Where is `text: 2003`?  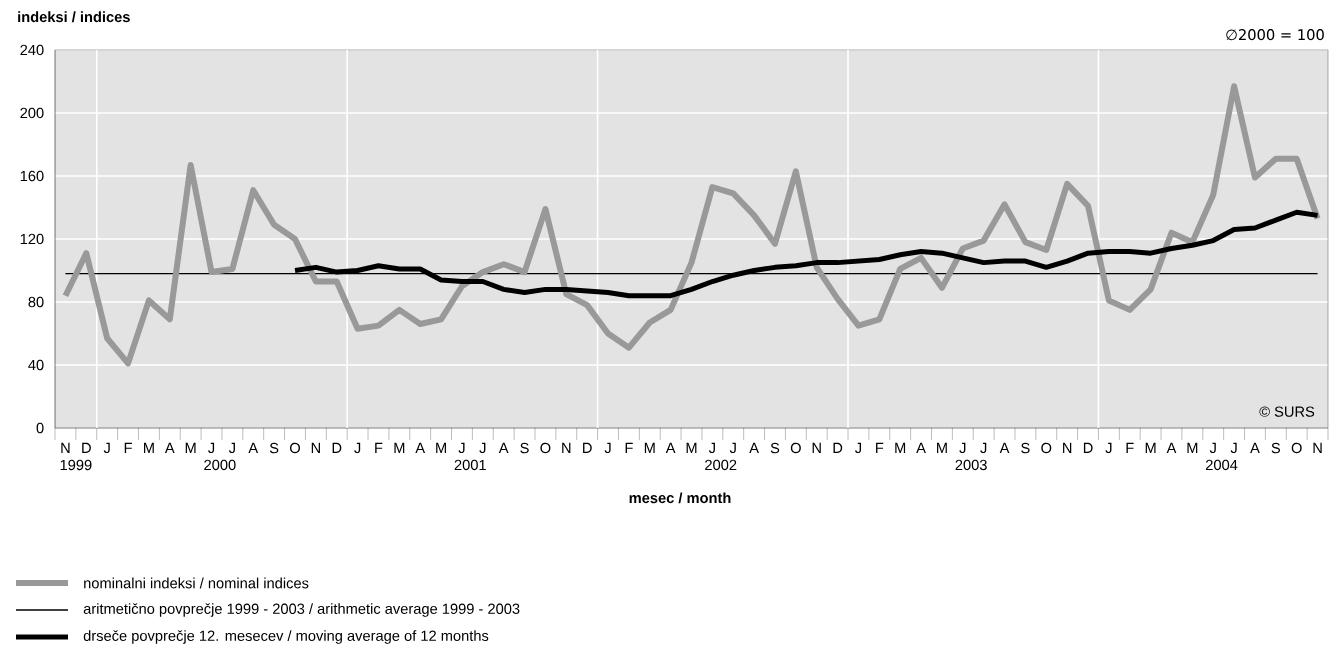
text: 2003 is located at coordinates (971, 465).